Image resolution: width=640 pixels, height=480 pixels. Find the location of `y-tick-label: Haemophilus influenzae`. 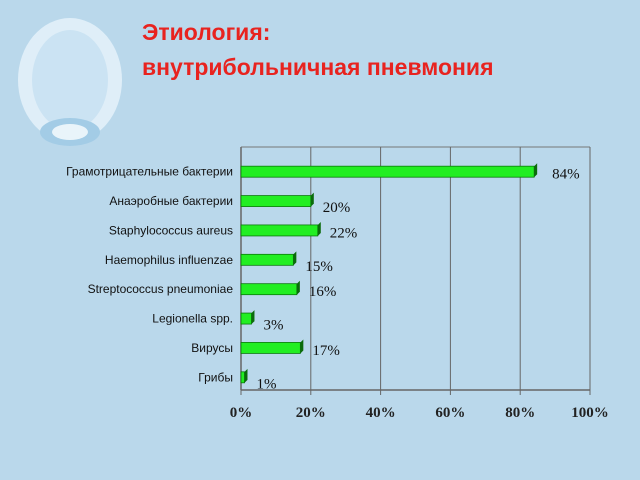

y-tick-label: Haemophilus influenzae is located at coordinates (169, 260).